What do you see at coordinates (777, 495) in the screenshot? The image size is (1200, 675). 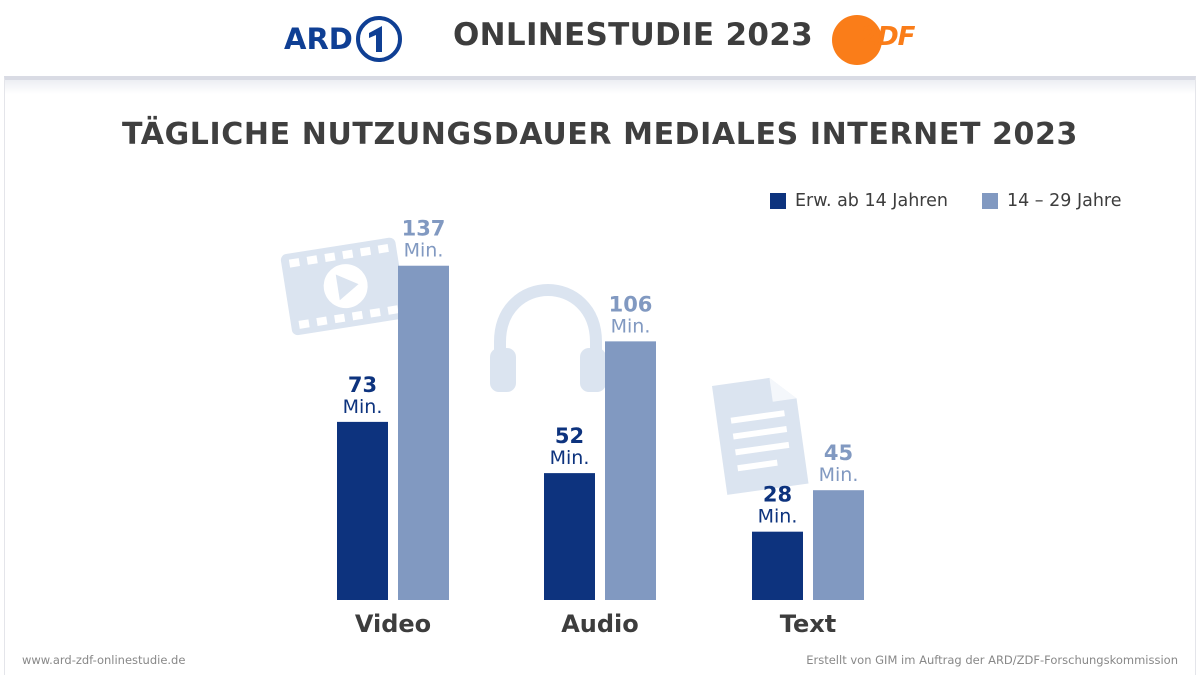 I see `data-label-value: 28` at bounding box center [777, 495].